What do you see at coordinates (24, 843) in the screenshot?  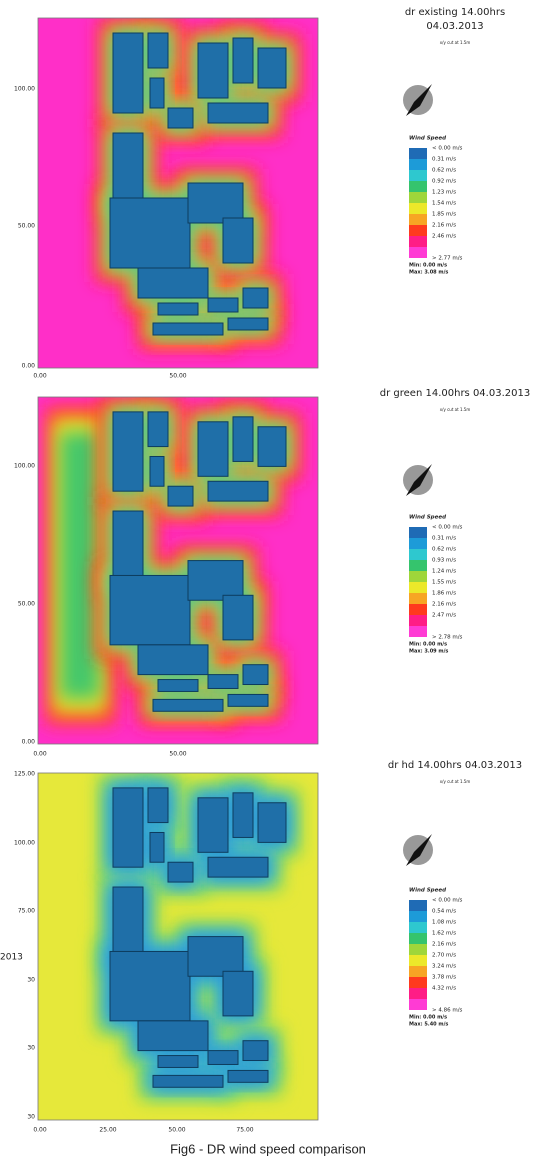 I see `y-tick-label: 100.00` at bounding box center [24, 843].